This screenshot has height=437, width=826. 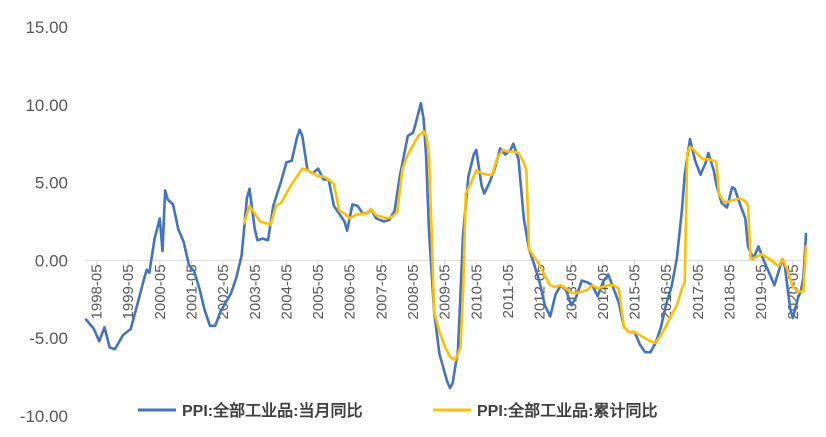 I want to click on x-tick-label: 2009-05, so click(x=445, y=291).